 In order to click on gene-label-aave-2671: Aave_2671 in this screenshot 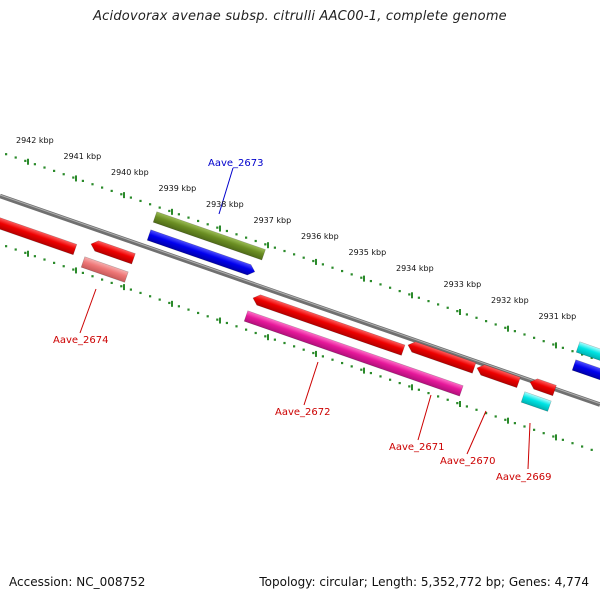, I will do `click(417, 447)`.